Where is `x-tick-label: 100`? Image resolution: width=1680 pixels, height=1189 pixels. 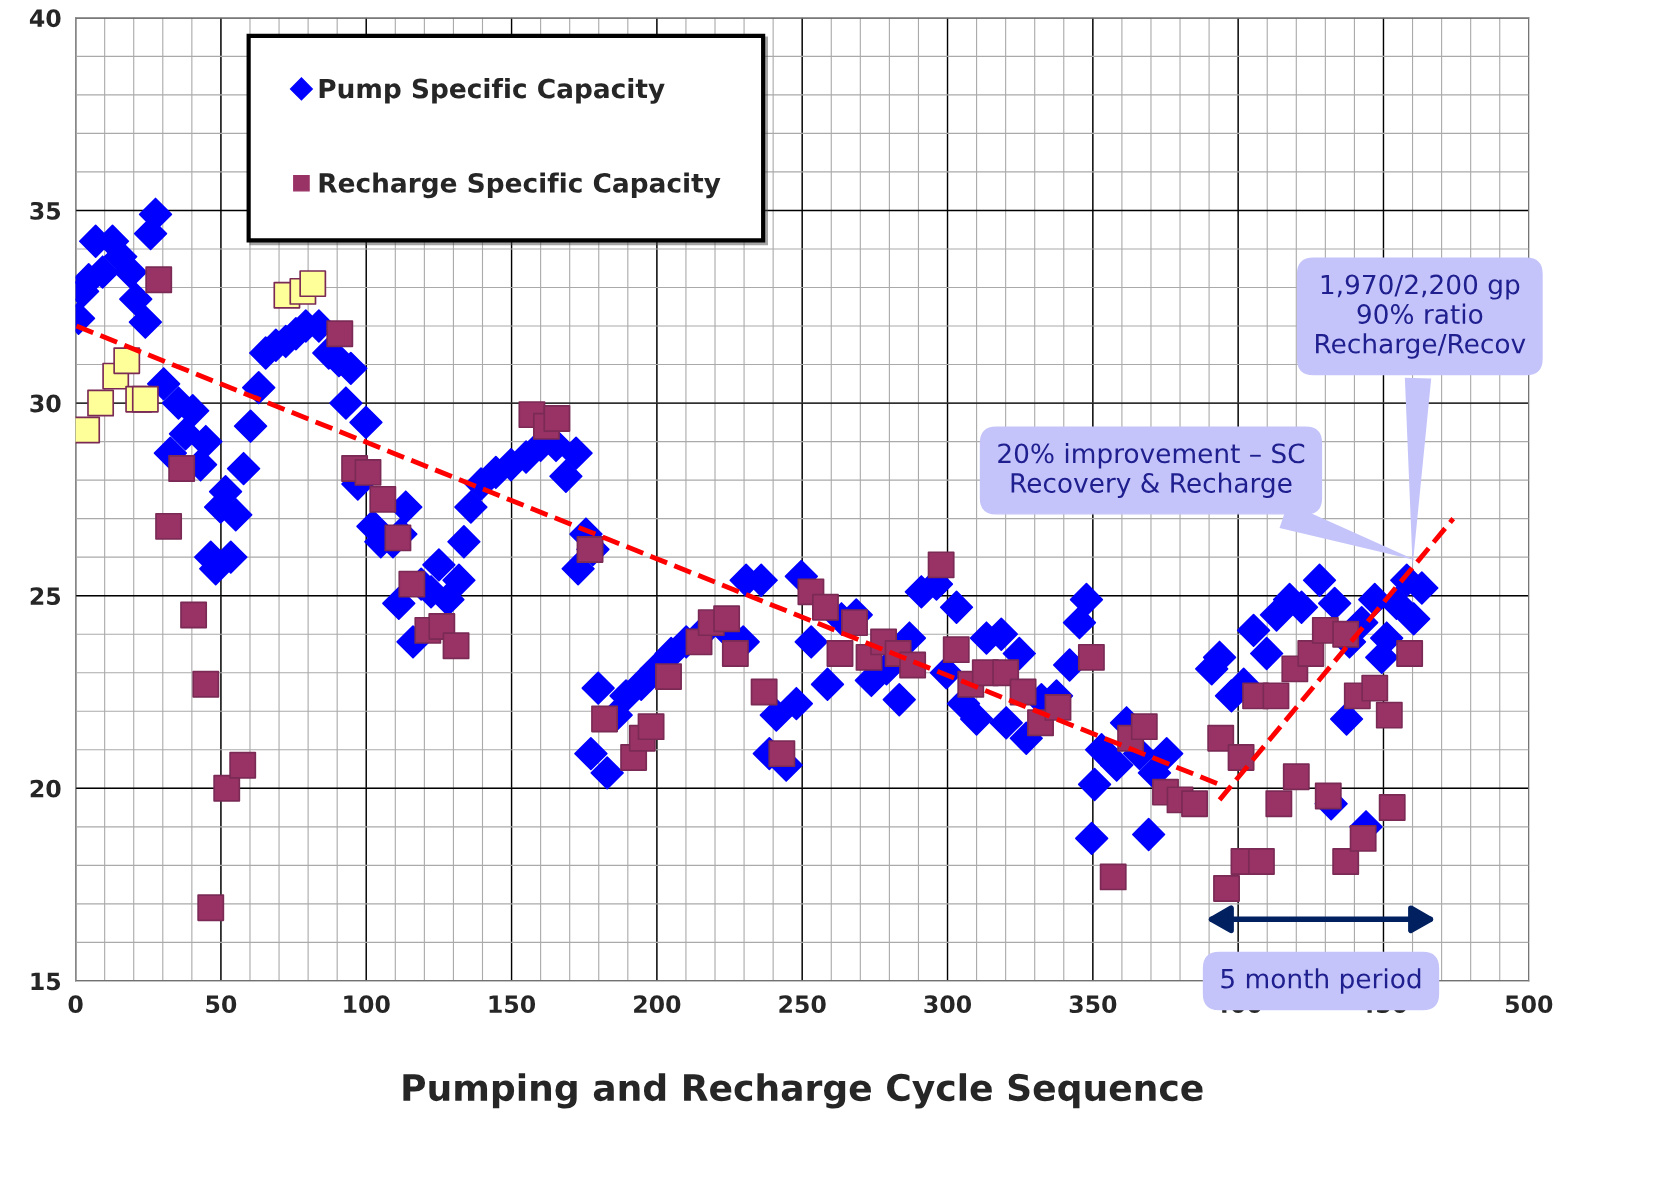 x-tick-label: 100 is located at coordinates (367, 1004).